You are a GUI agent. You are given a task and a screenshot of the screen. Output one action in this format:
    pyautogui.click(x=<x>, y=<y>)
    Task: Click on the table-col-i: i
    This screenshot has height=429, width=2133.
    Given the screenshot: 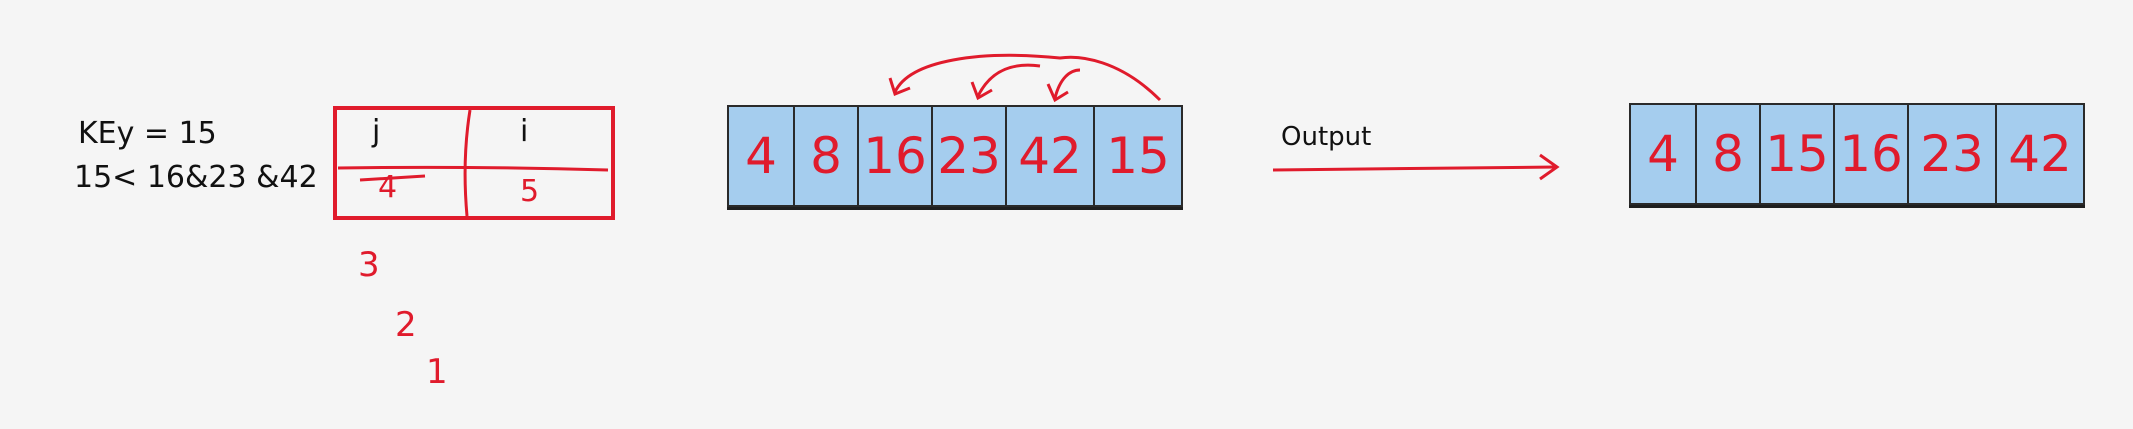 What is the action you would take?
    pyautogui.click(x=524, y=131)
    